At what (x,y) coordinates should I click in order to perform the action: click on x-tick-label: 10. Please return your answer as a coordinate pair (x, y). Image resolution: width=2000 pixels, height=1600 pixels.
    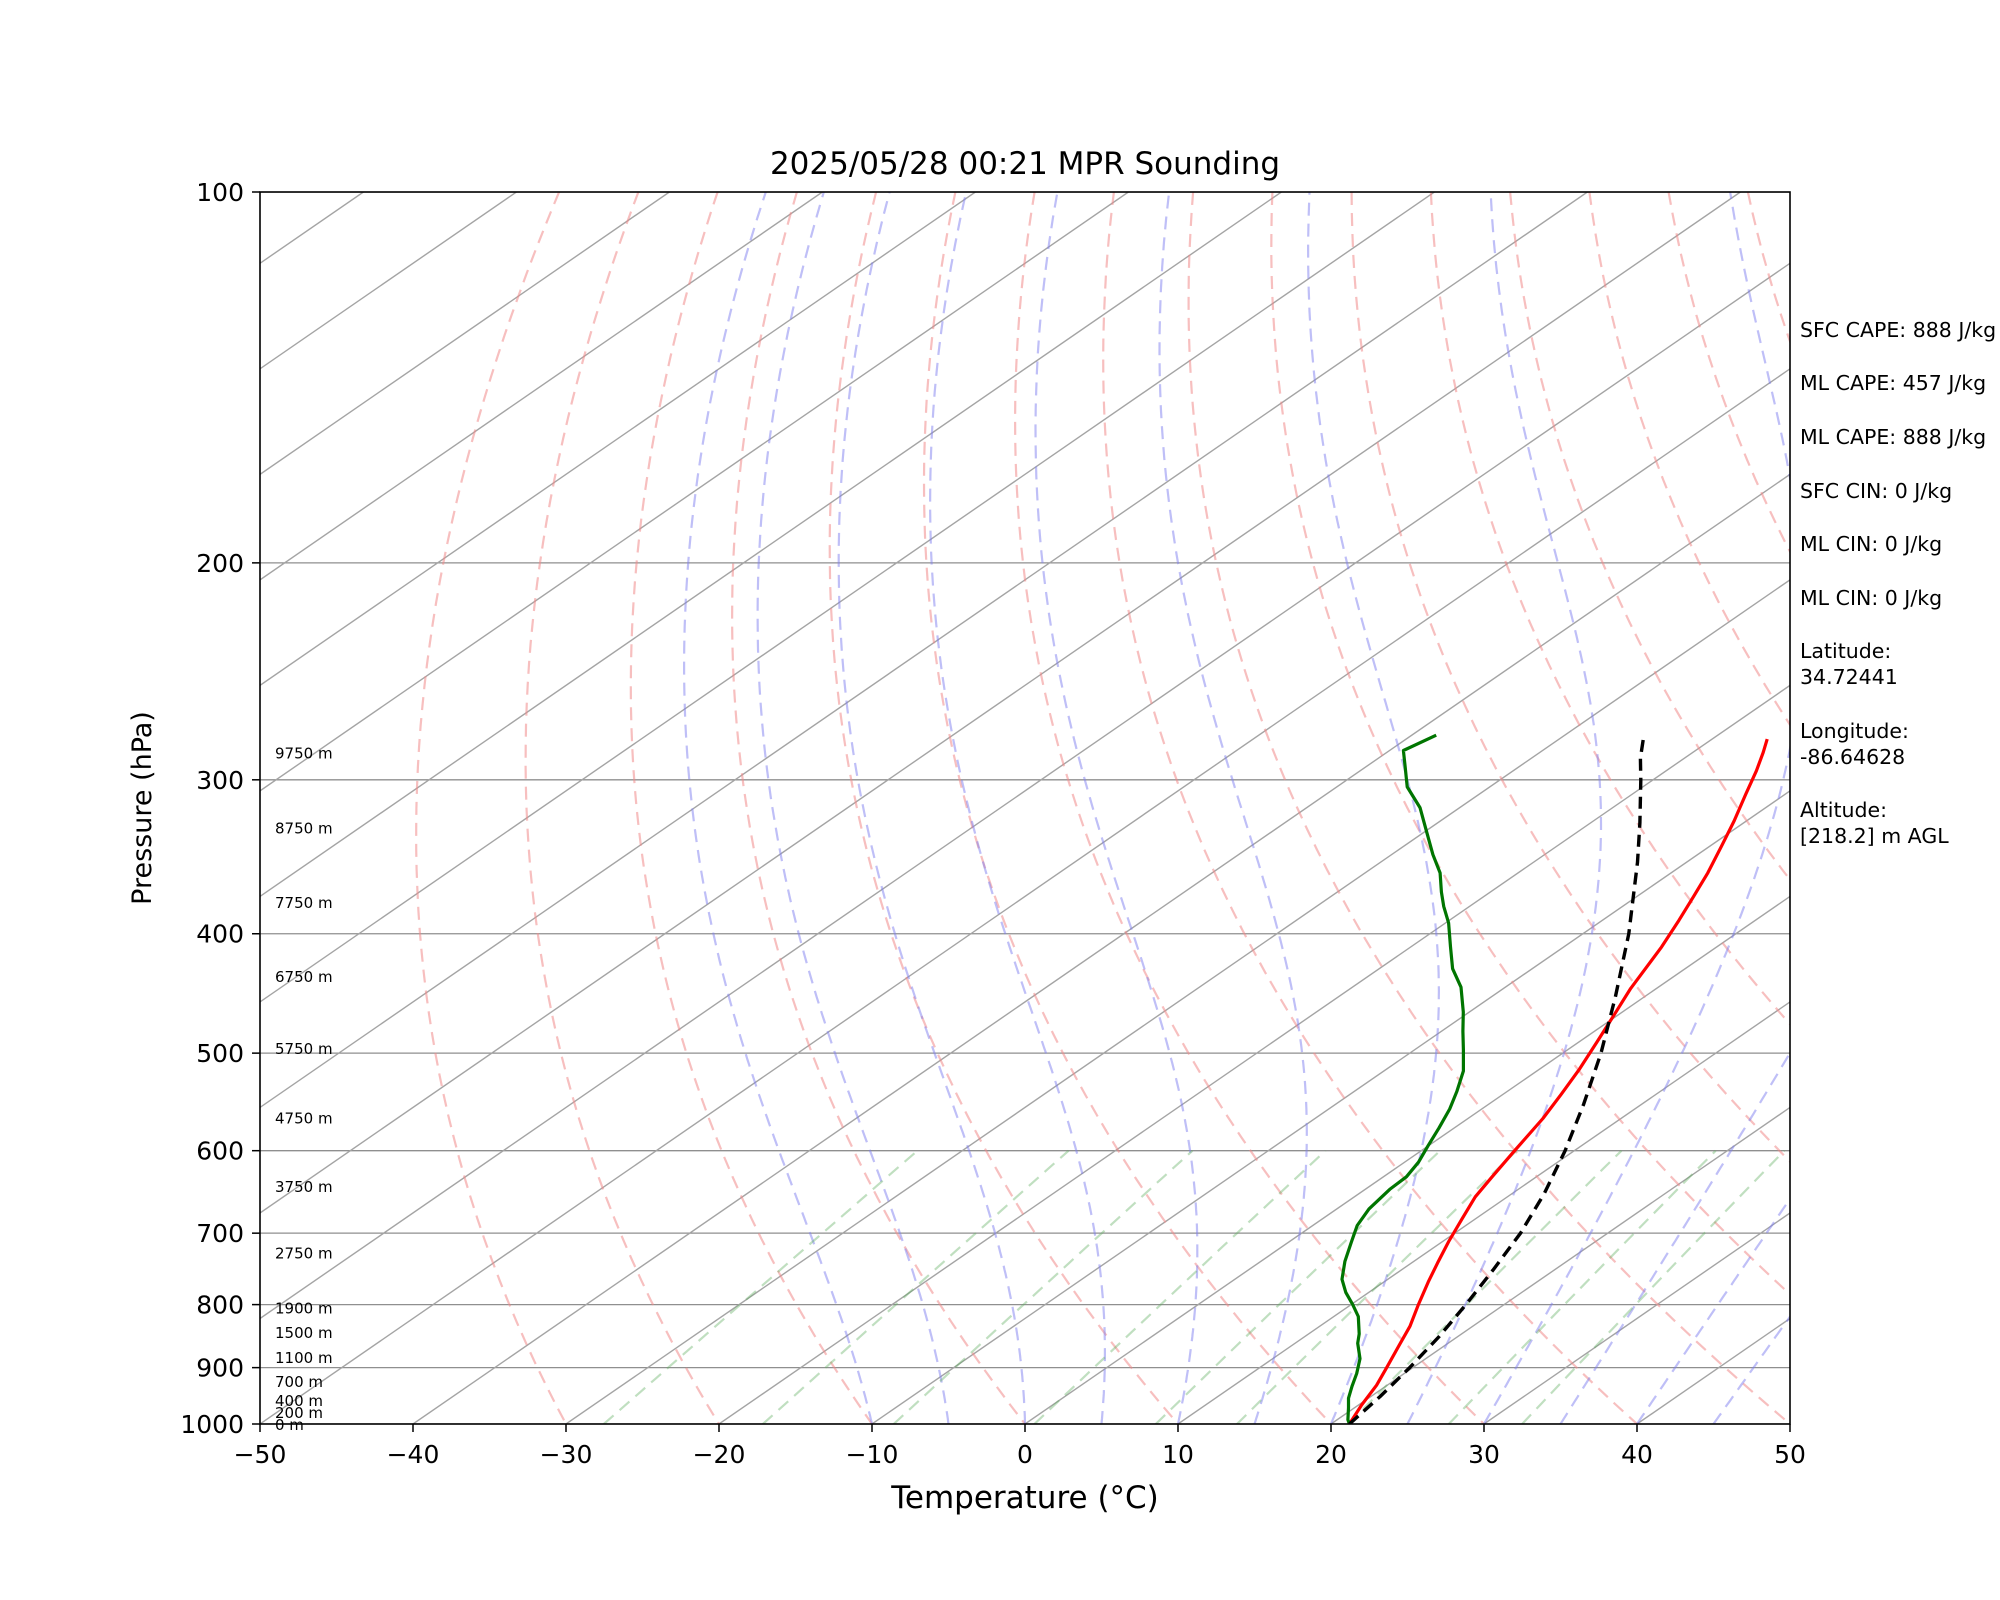
    Looking at the image, I should click on (1178, 1454).